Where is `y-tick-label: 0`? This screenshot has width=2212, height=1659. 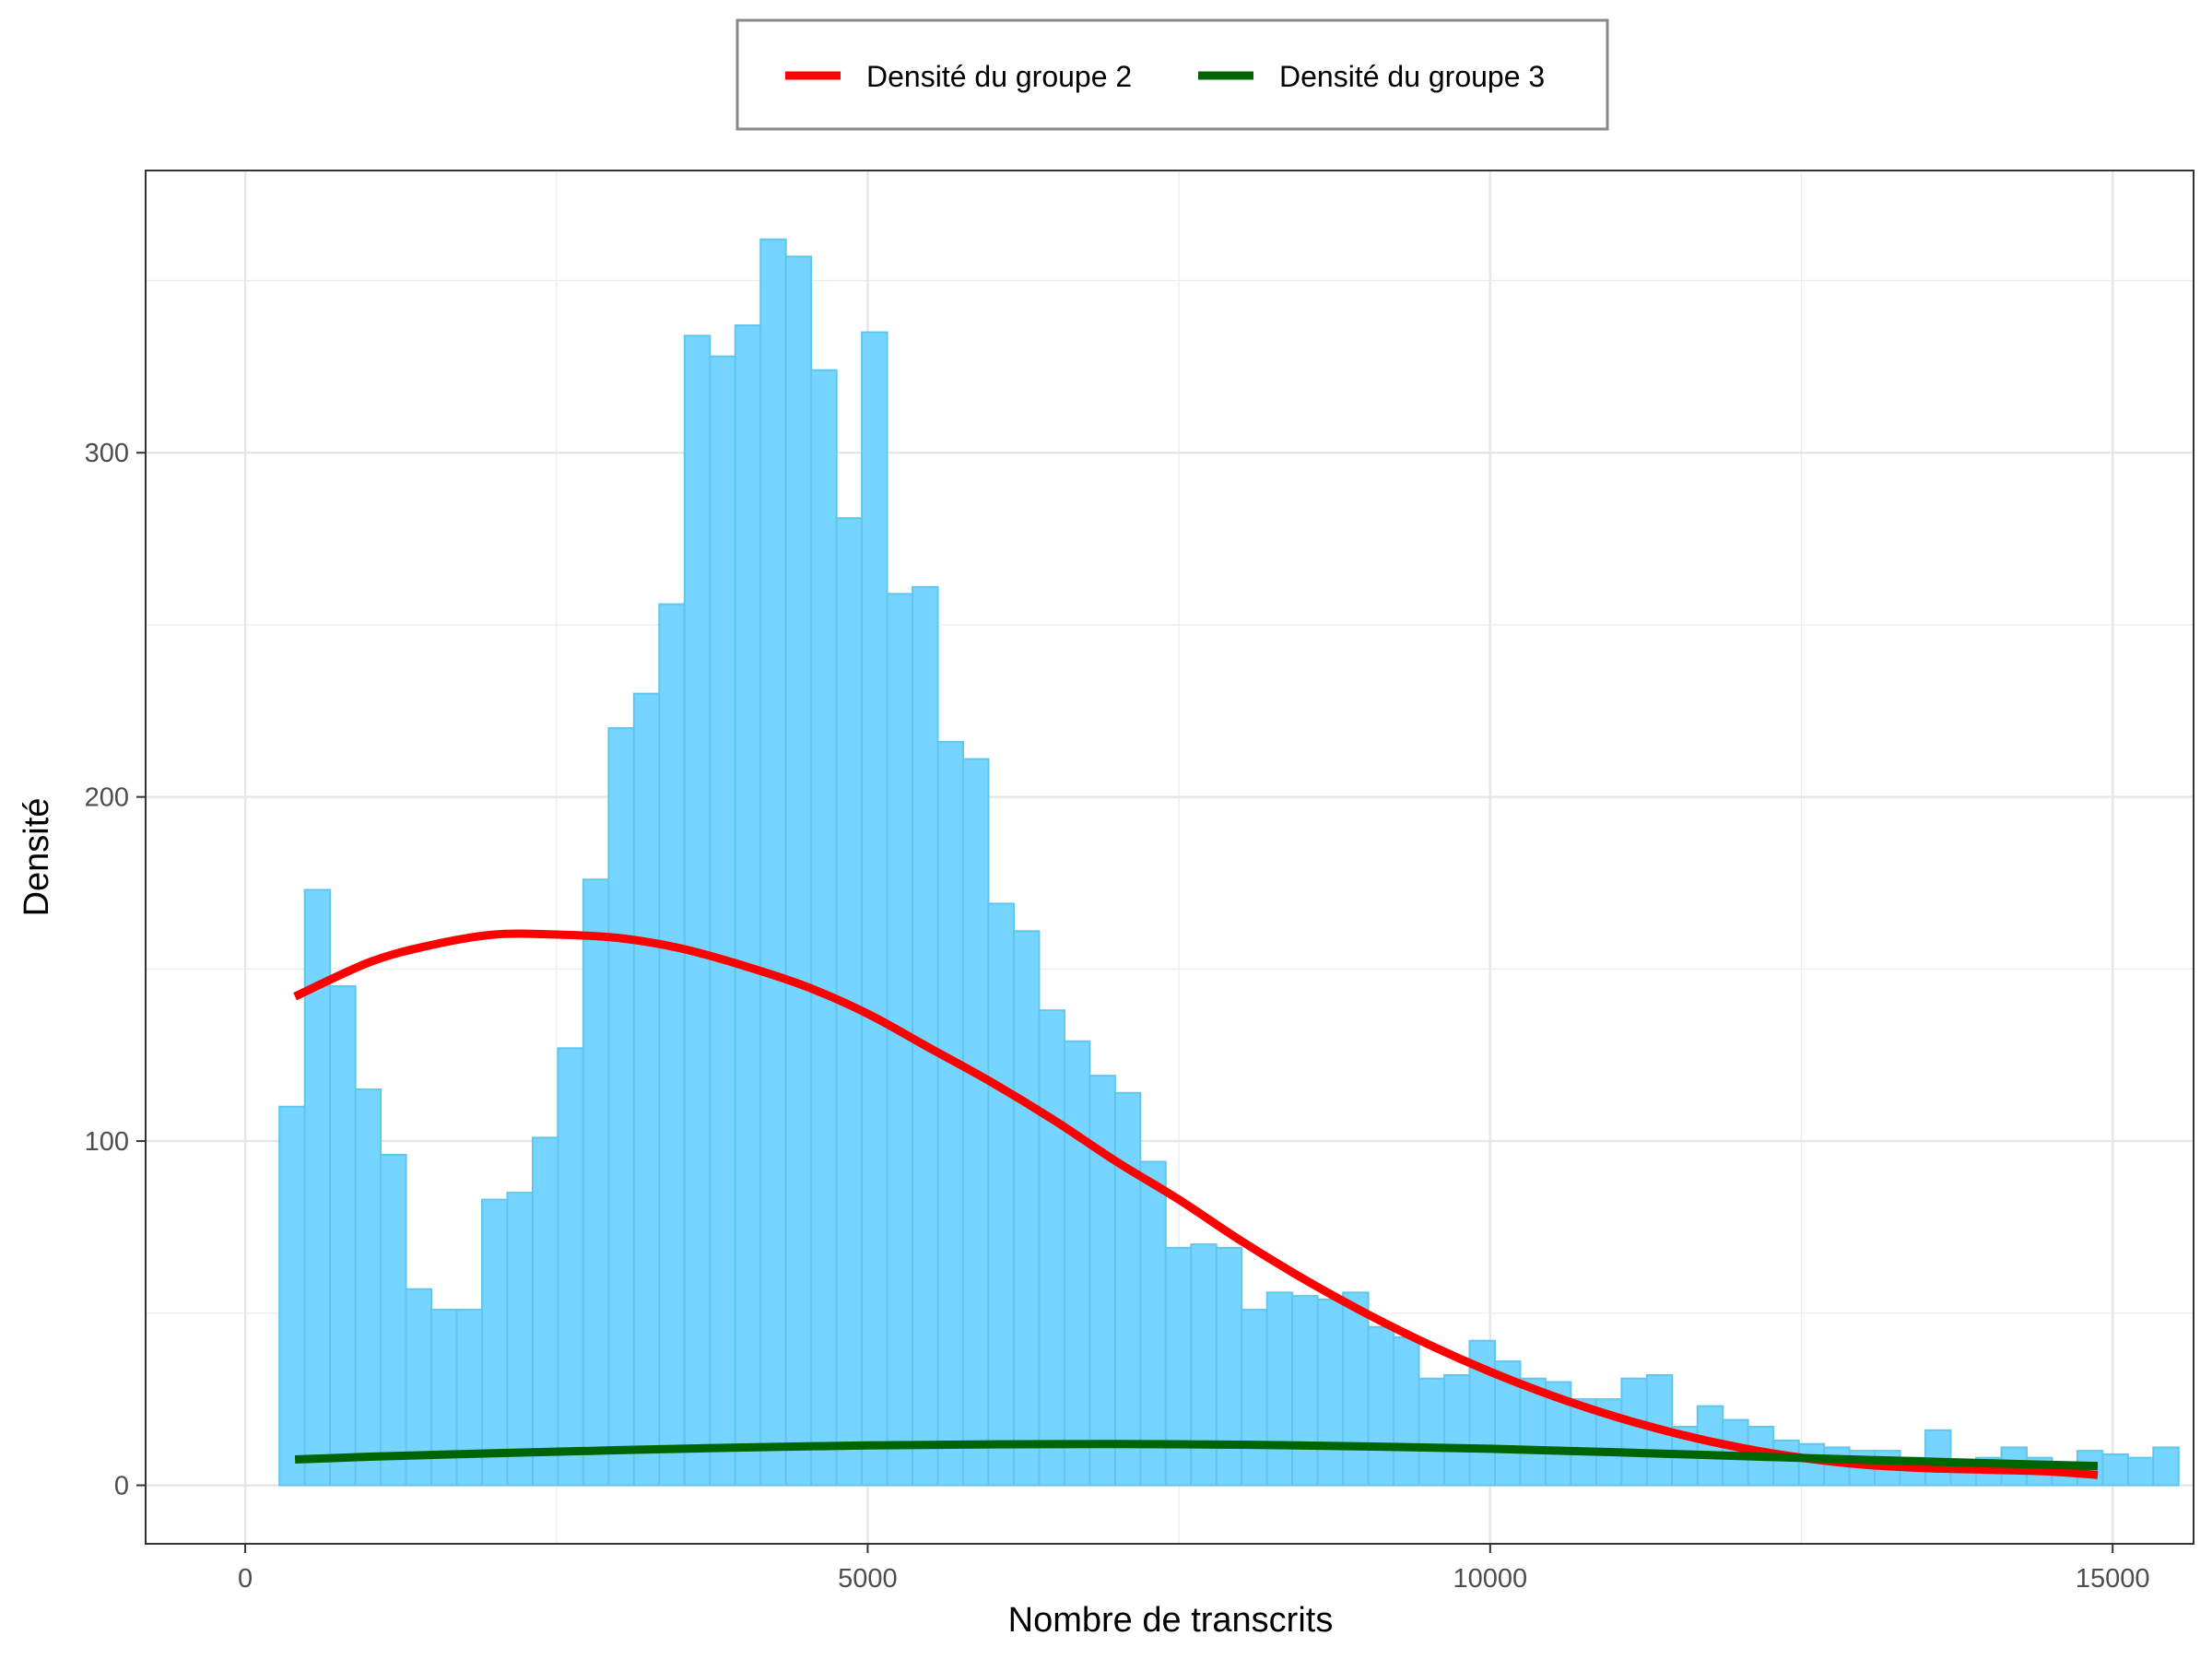 y-tick-label: 0 is located at coordinates (121, 1486).